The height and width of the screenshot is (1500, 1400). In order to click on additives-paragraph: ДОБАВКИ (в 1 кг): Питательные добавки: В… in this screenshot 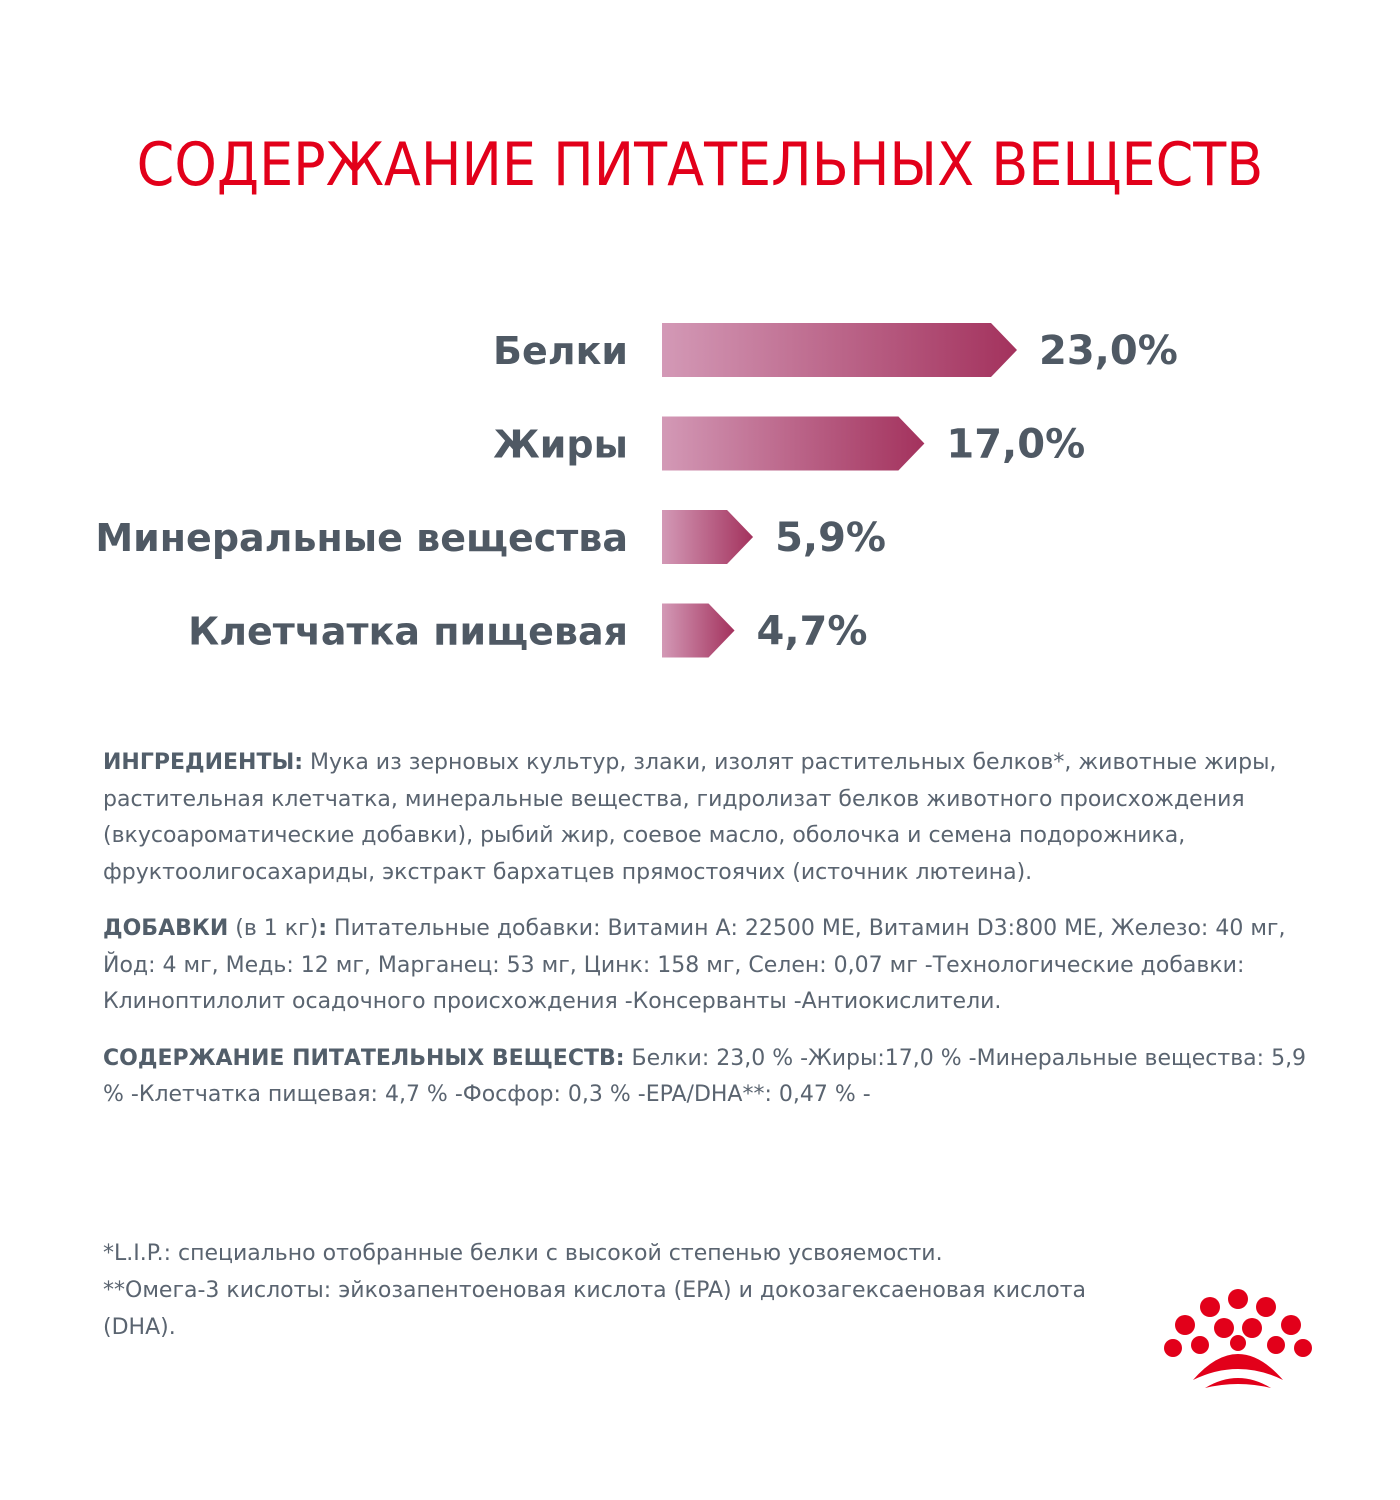, I will do `click(710, 966)`.